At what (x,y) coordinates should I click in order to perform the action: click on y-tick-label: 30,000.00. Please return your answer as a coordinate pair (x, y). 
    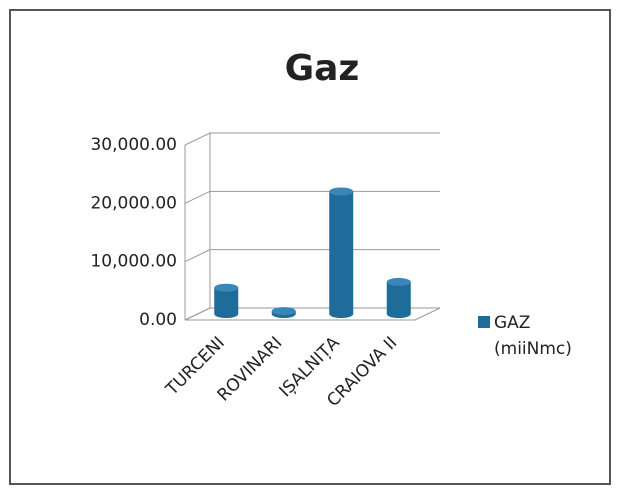
    Looking at the image, I should click on (133, 145).